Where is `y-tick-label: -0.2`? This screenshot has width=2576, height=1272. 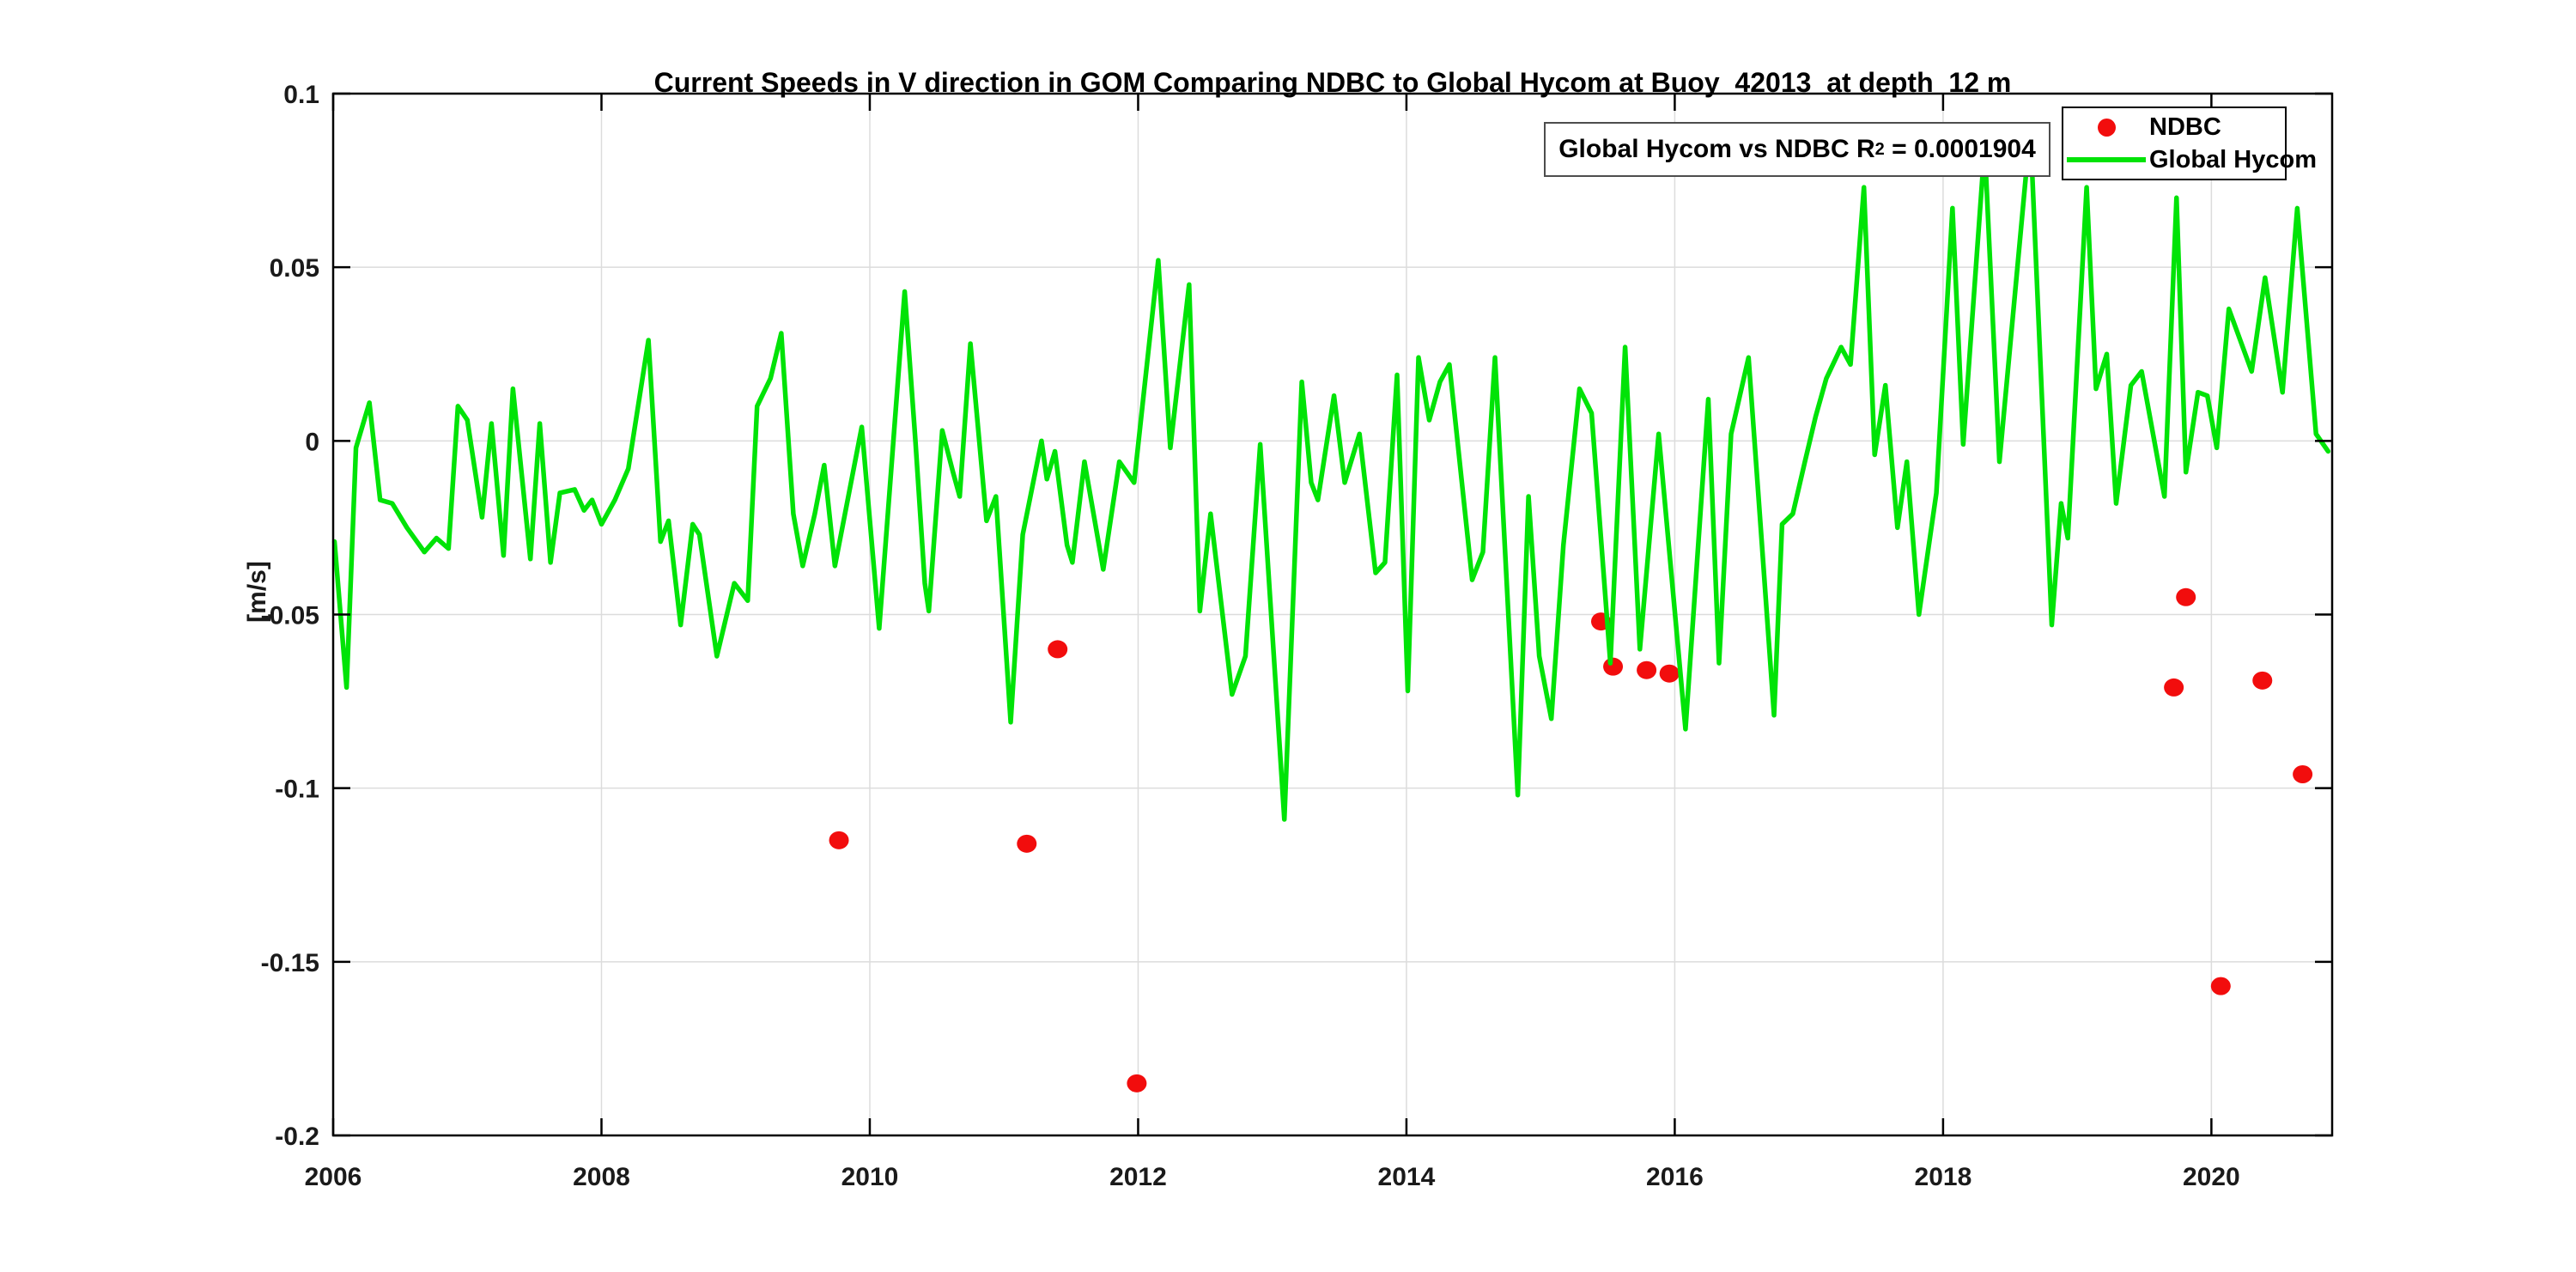
y-tick-label: -0.2 is located at coordinates (297, 1137).